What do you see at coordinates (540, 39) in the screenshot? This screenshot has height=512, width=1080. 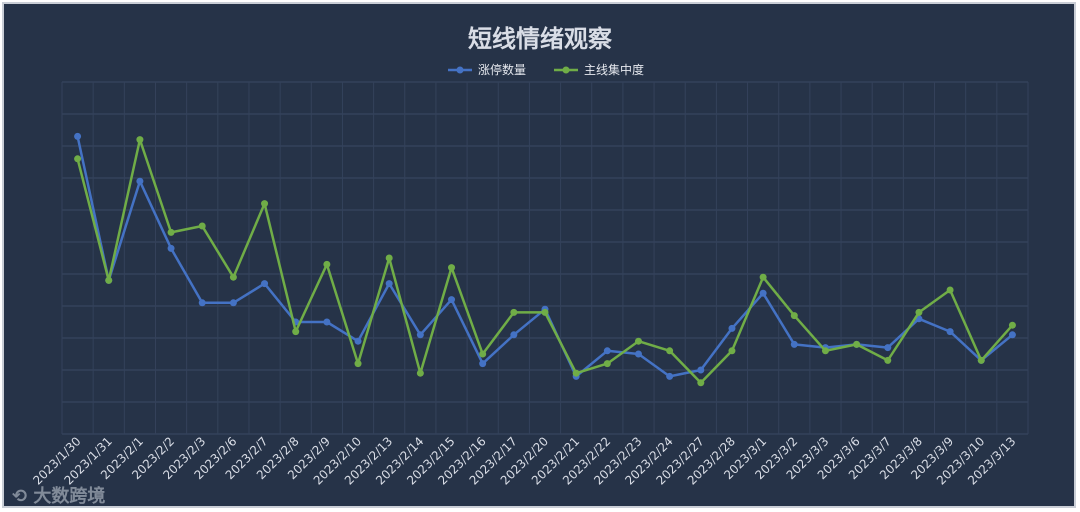 I see `chart-title: 短线情绪观察` at bounding box center [540, 39].